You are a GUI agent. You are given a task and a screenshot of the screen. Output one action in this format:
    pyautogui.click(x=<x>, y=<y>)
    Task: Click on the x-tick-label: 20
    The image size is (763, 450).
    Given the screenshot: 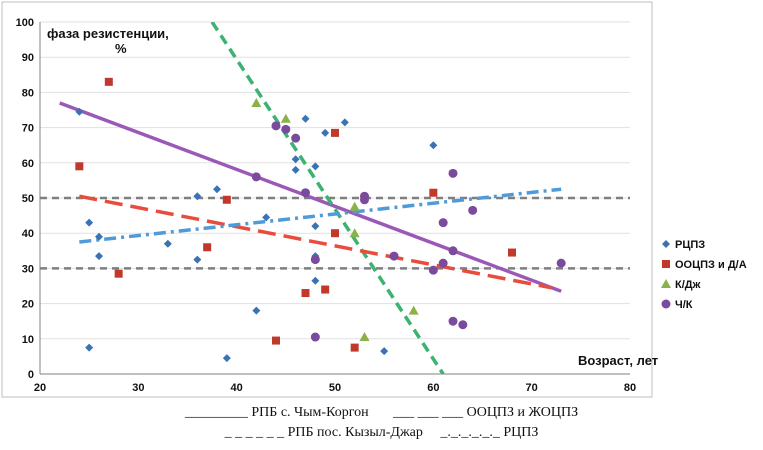 What is the action you would take?
    pyautogui.click(x=40, y=388)
    